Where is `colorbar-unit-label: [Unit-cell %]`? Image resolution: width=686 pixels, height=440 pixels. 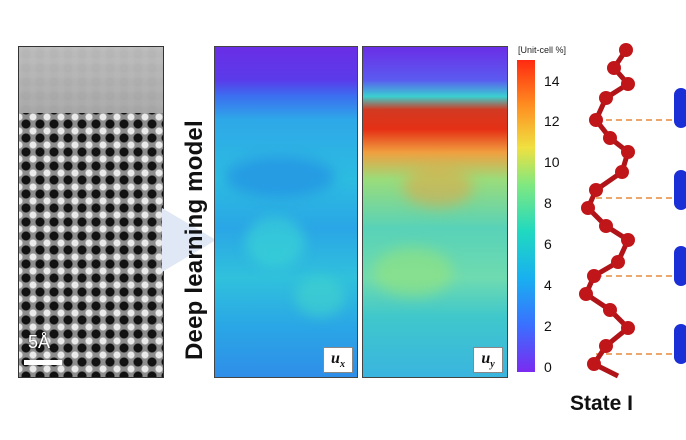
colorbar-unit-label: [Unit-cell %] is located at coordinates (542, 50).